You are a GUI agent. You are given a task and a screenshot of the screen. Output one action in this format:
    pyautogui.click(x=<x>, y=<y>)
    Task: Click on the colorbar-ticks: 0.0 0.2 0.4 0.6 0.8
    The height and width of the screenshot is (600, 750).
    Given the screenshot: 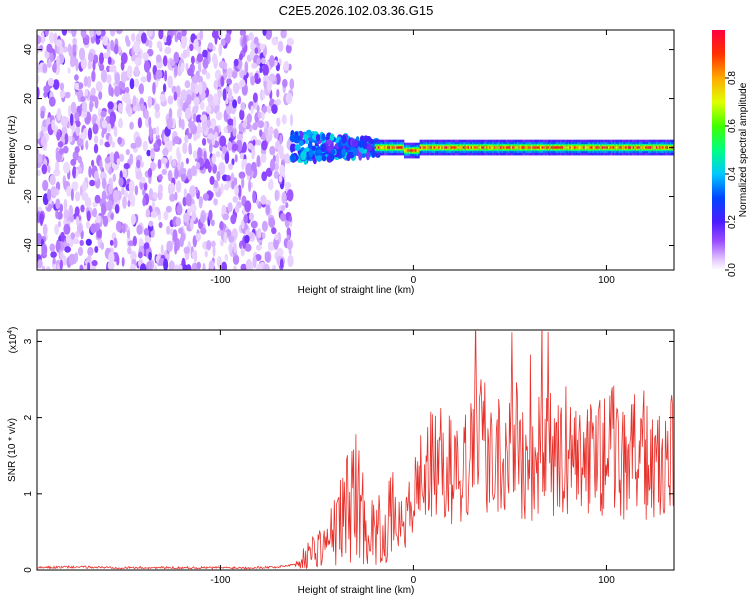 What is the action you would take?
    pyautogui.click(x=731, y=174)
    